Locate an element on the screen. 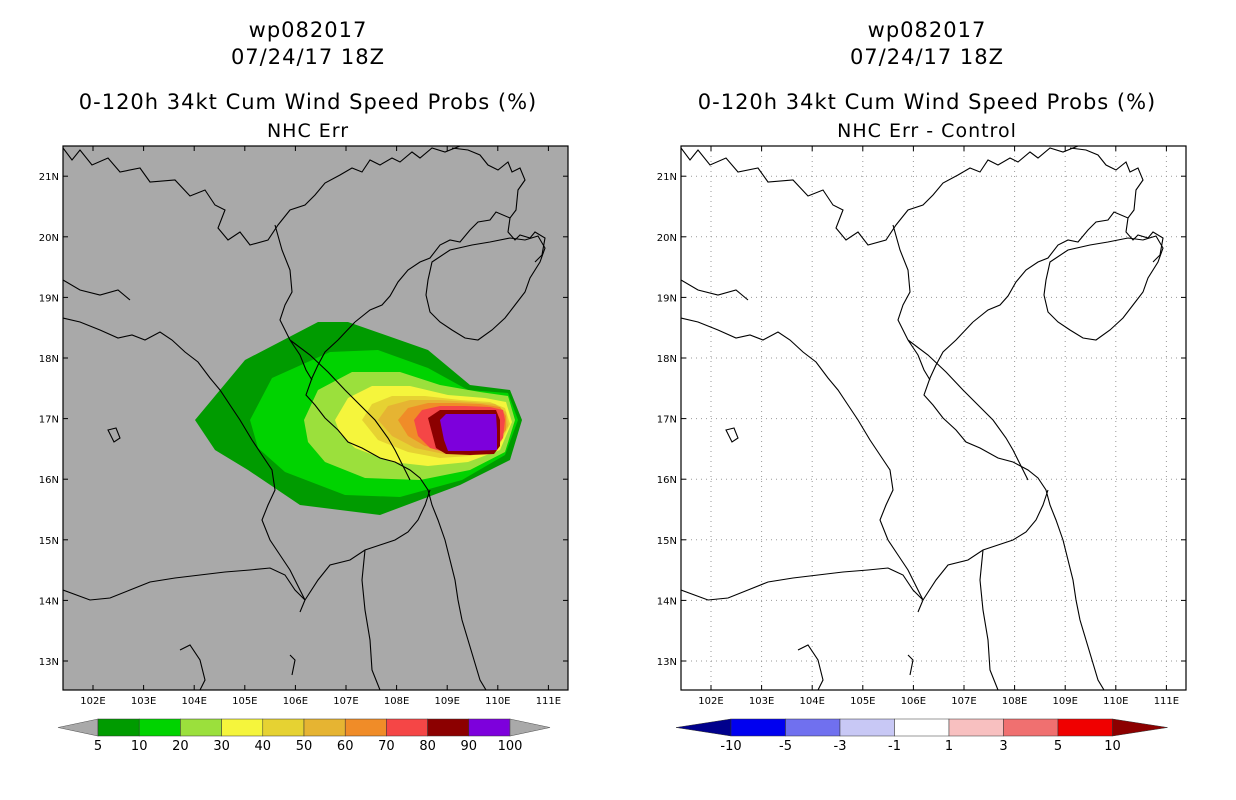  left-probability-contours is located at coordinates (358, 418).